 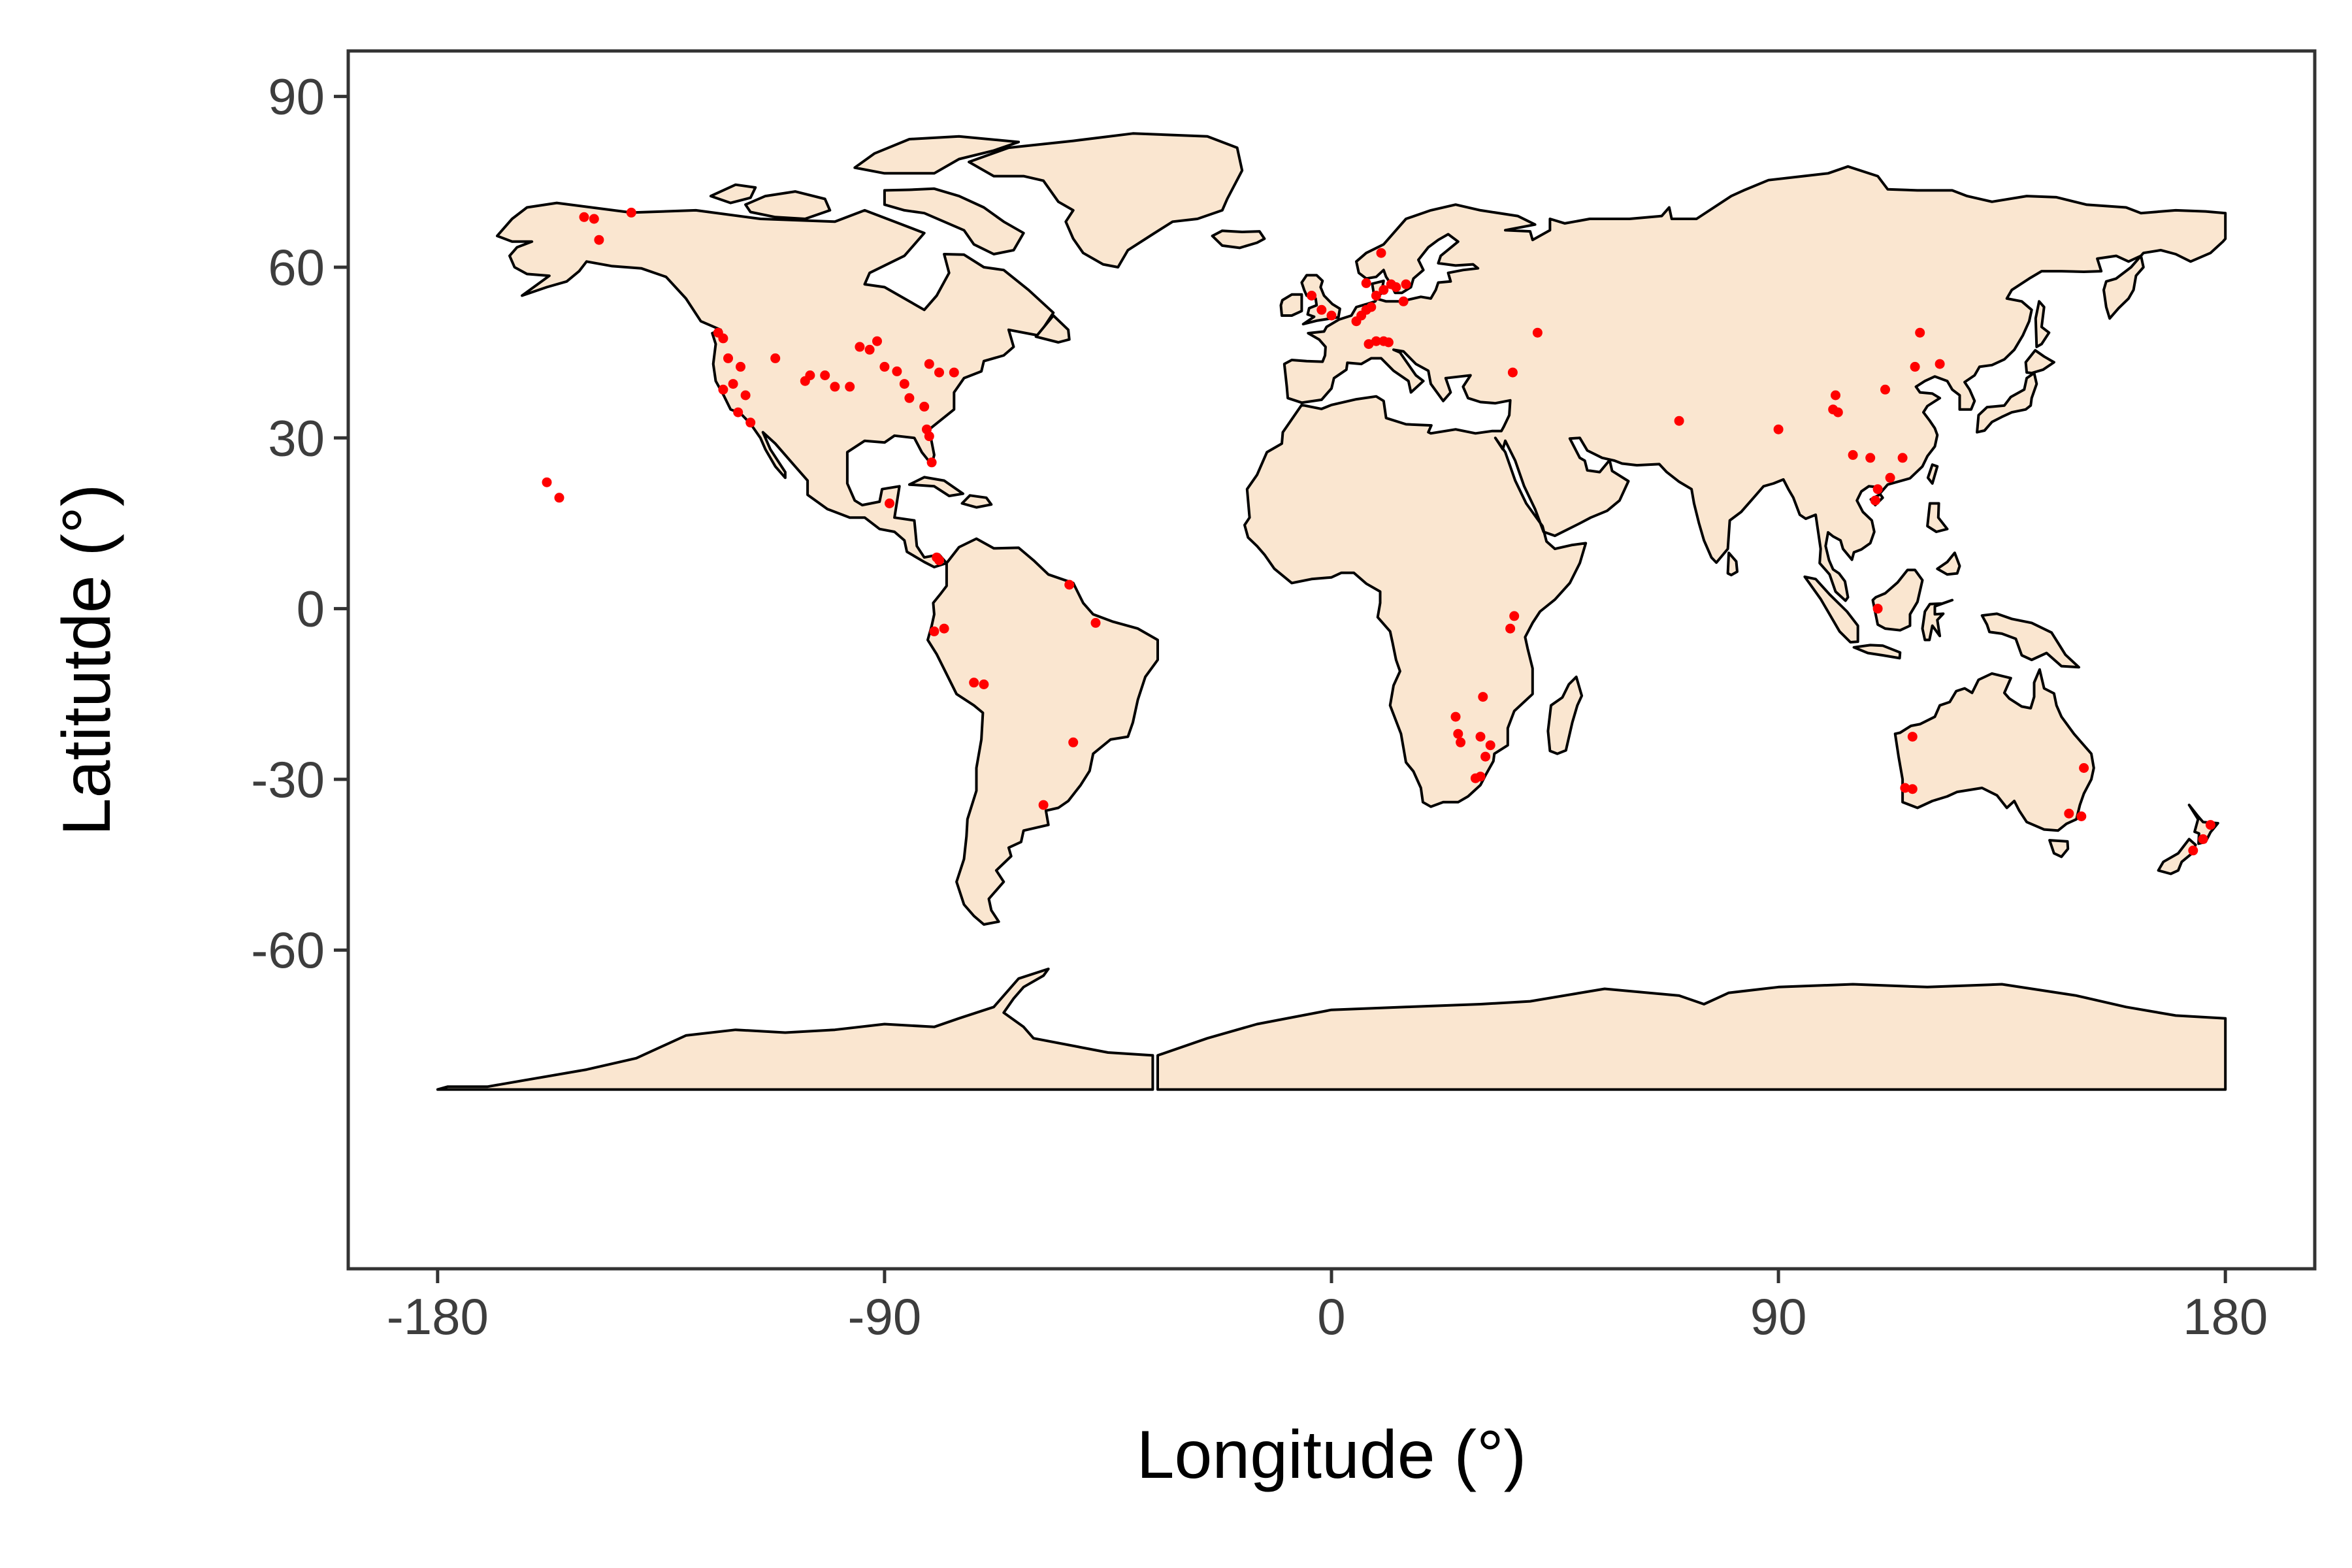 What do you see at coordinates (2042, 324) in the screenshot?
I see `land-sakhalin` at bounding box center [2042, 324].